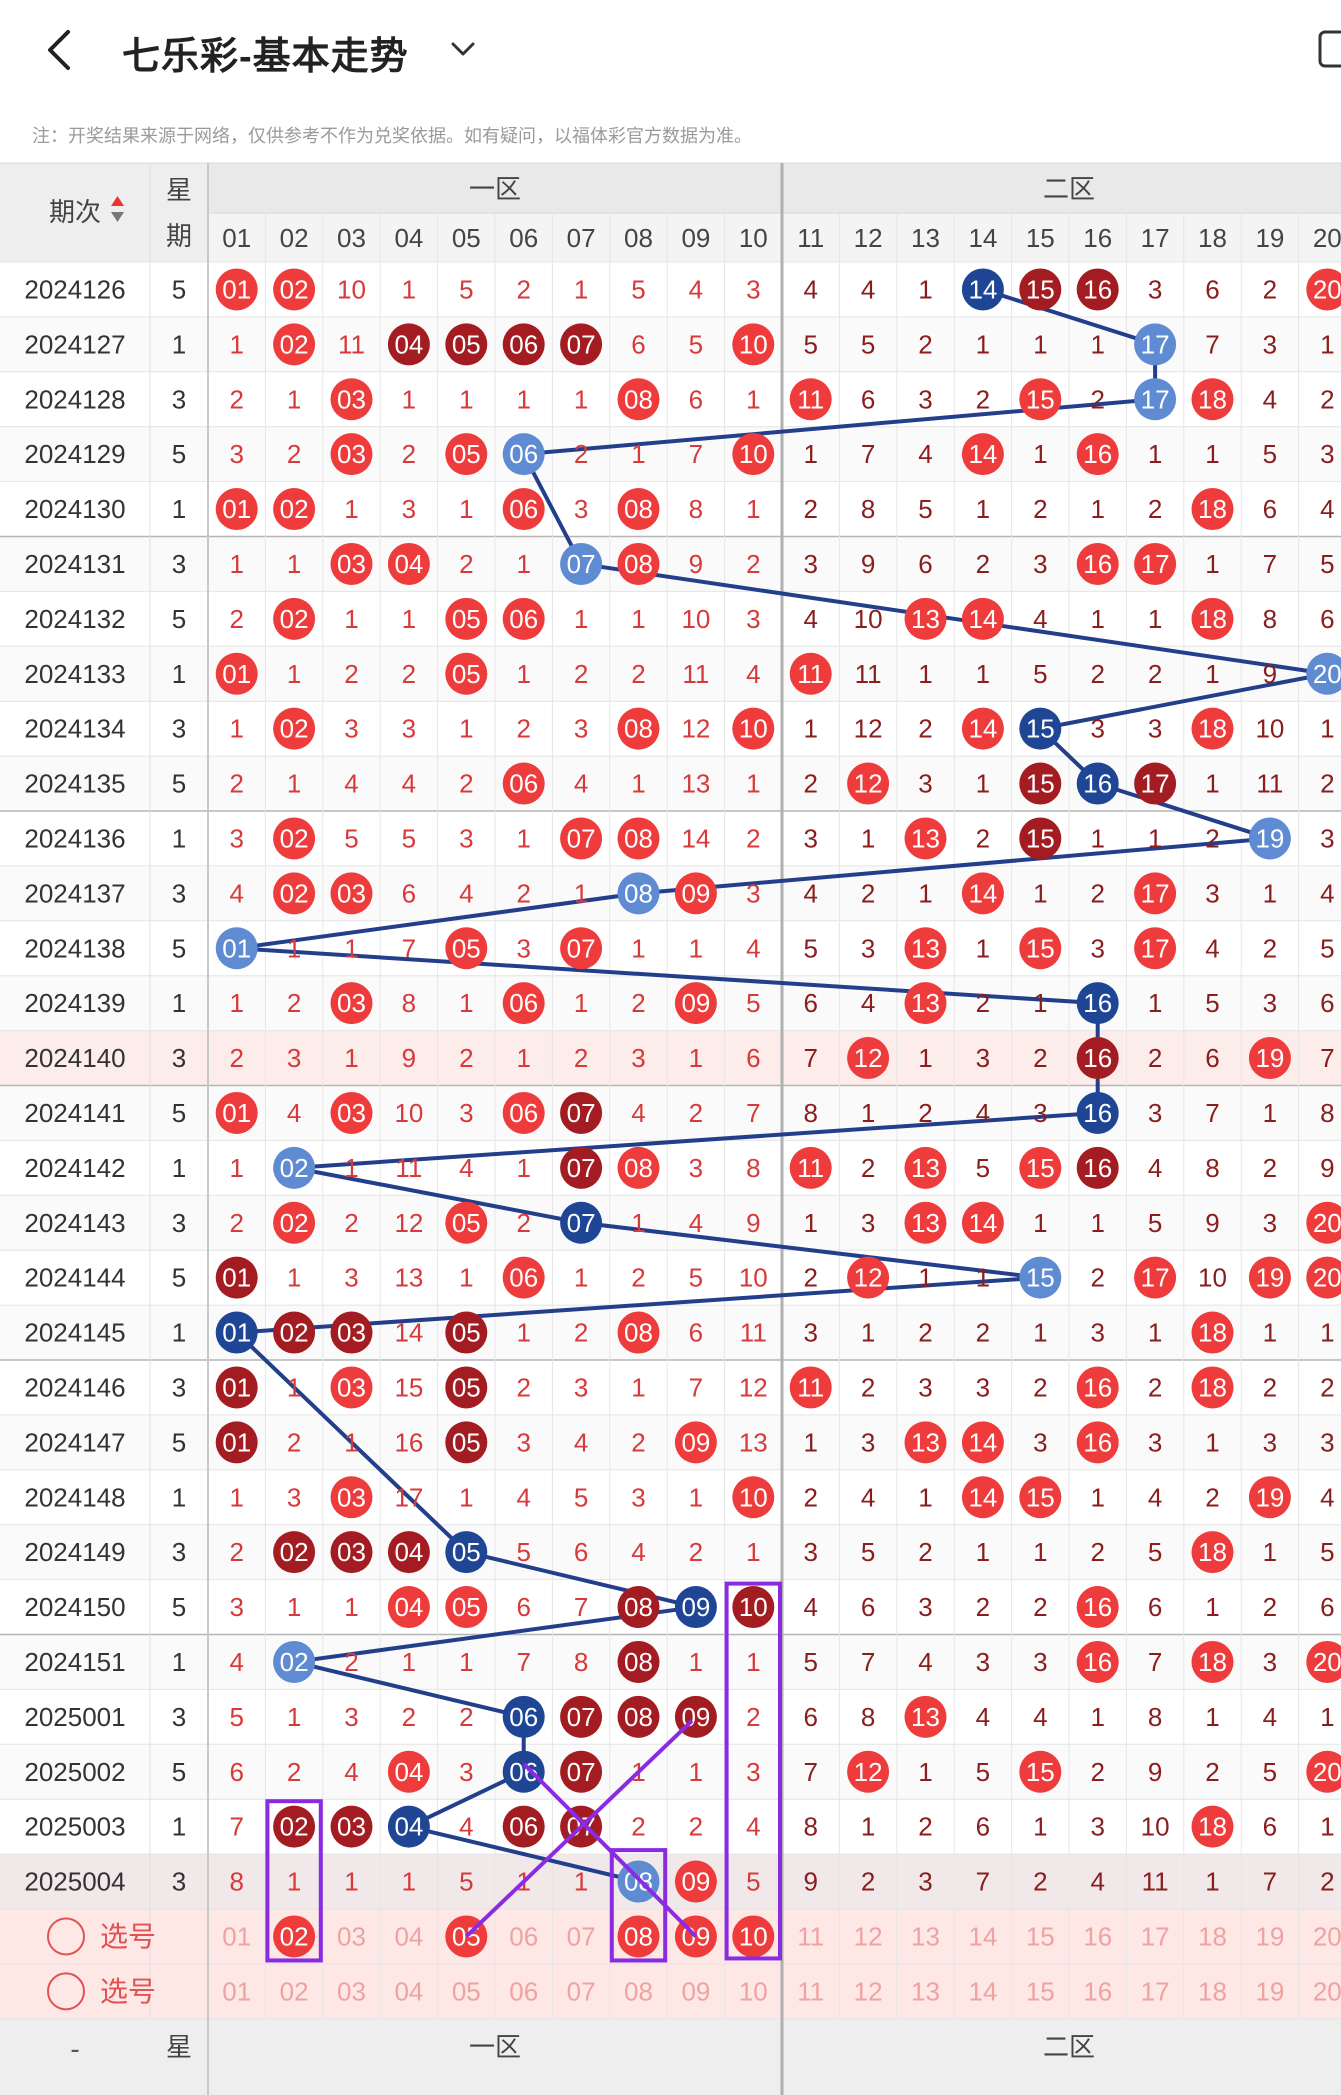 This screenshot has height=2095, width=1341. What do you see at coordinates (638, 1936) in the screenshot?
I see `picked-ball` at bounding box center [638, 1936].